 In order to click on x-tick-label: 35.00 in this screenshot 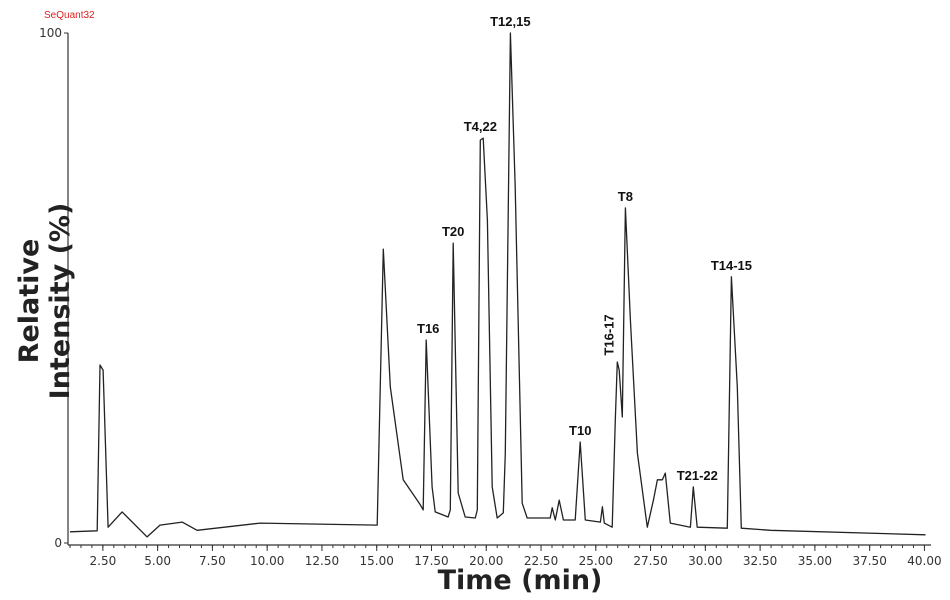, I will do `click(815, 561)`.